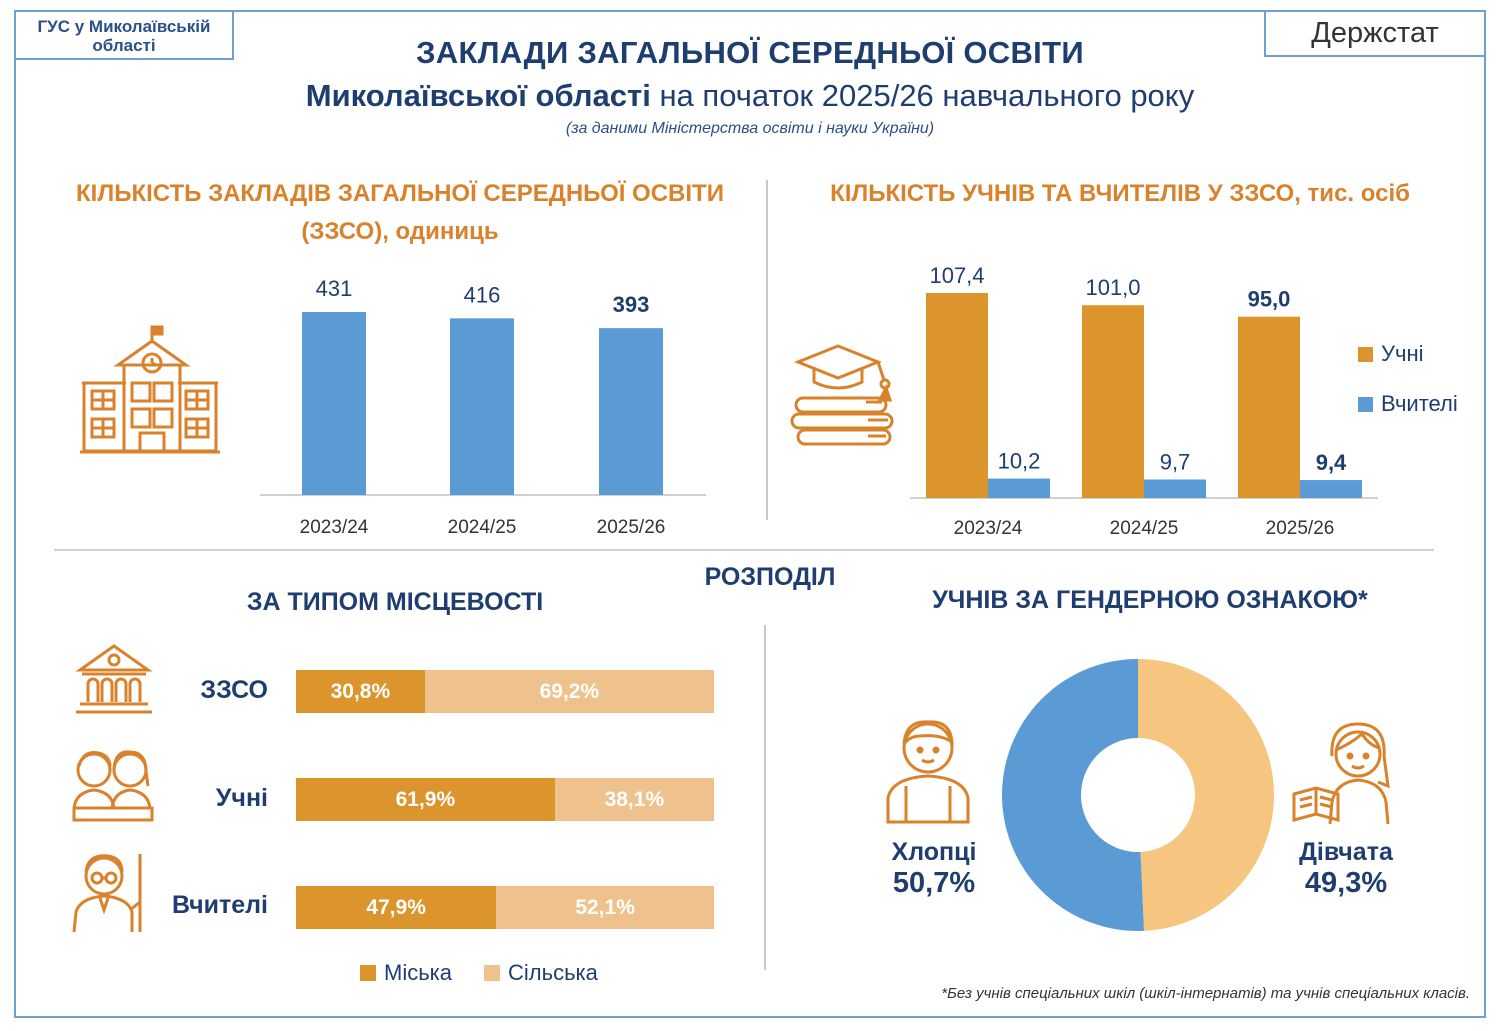 Image resolution: width=1500 pixels, height=1031 pixels. I want to click on slice-boys, so click(1073, 795).